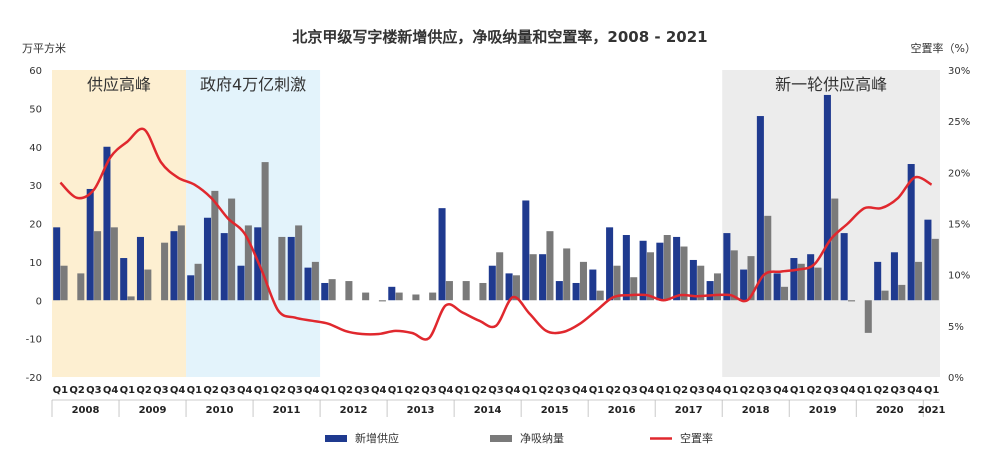 The height and width of the screenshot is (464, 1000). What do you see at coordinates (696, 438) in the screenshot?
I see `legend-label: 空置率` at bounding box center [696, 438].